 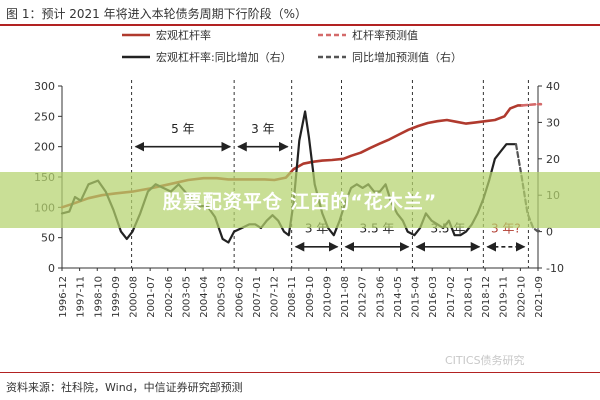 What do you see at coordinates (504, 297) in the screenshot?
I see `x-tick-label: 2019-11` at bounding box center [504, 297].